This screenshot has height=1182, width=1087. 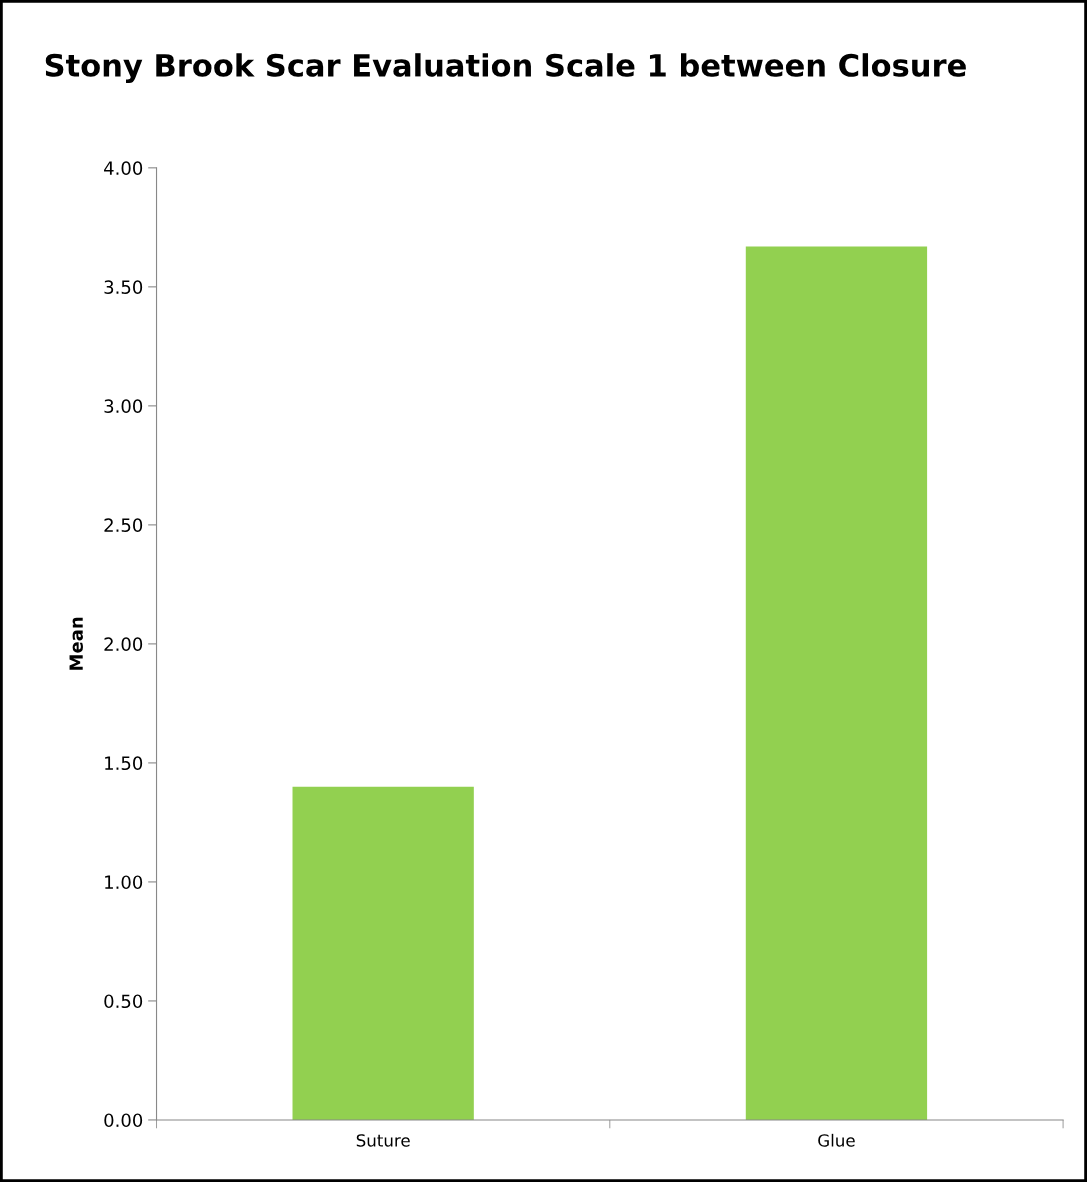 I want to click on y-tick-label: 0.00, so click(x=123, y=1120).